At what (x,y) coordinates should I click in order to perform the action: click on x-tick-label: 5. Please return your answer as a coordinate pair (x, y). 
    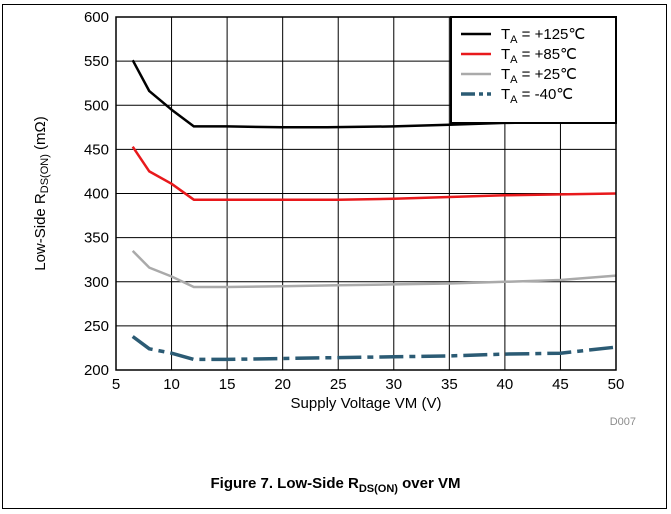
    Looking at the image, I should click on (116, 384).